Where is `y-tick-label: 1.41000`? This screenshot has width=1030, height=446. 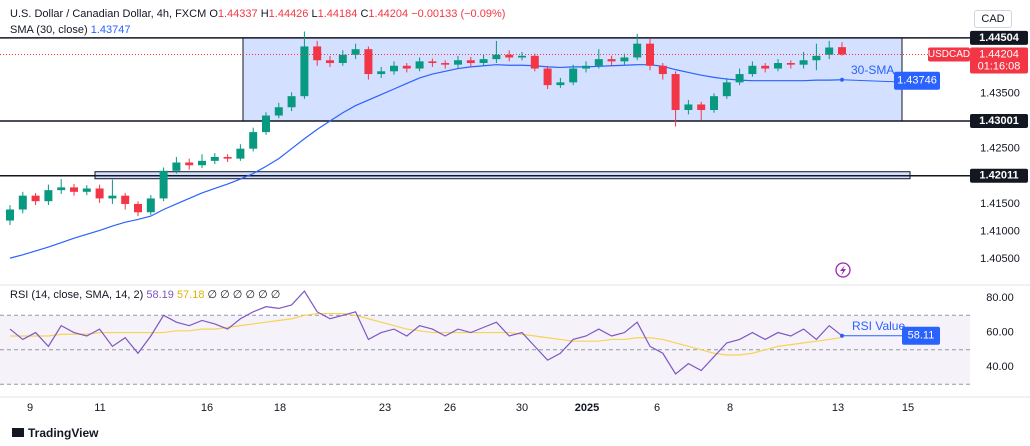 y-tick-label: 1.41000 is located at coordinates (1000, 232).